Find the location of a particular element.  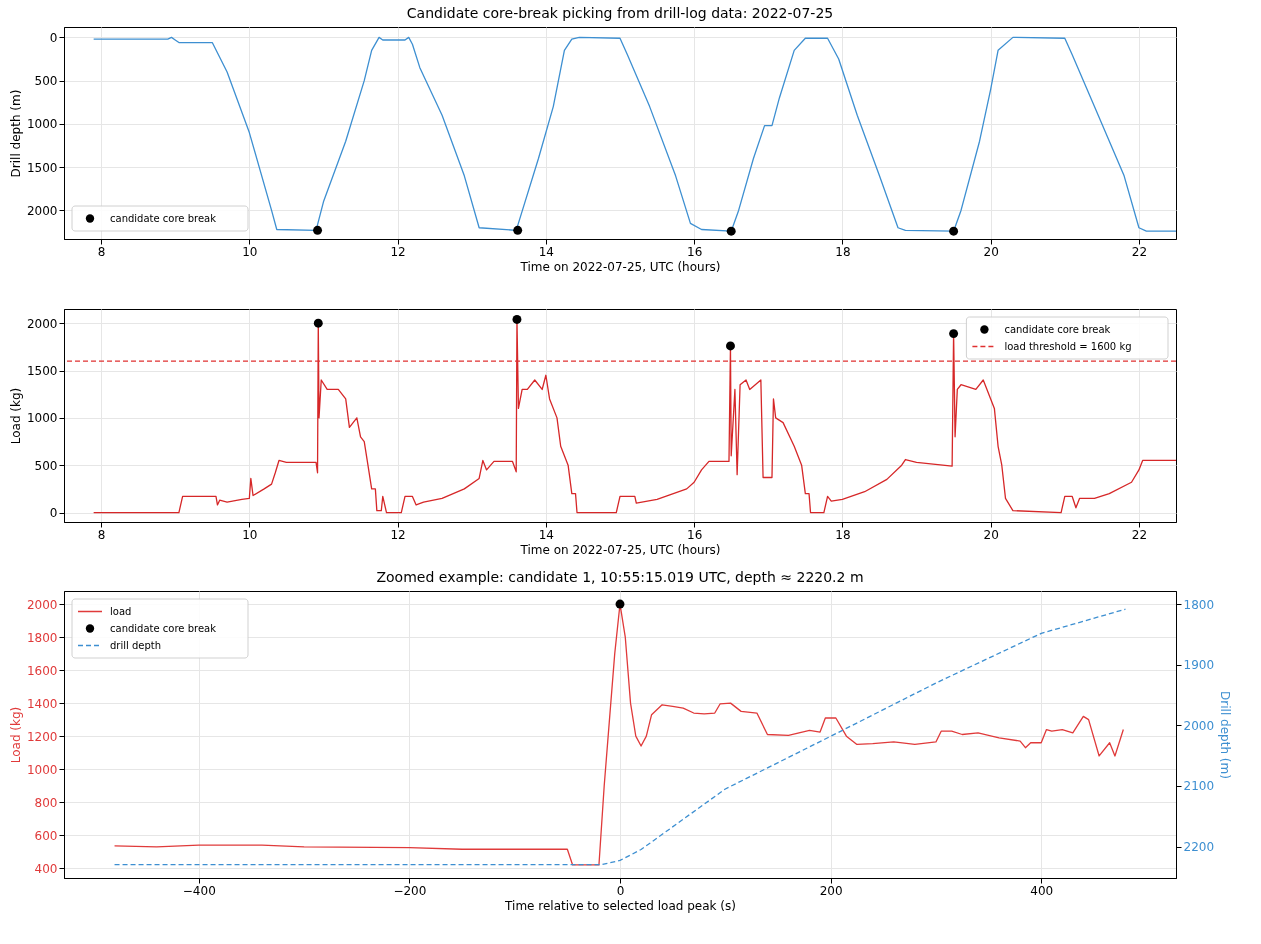

y-tick-label: 1800 is located at coordinates (42, 637).